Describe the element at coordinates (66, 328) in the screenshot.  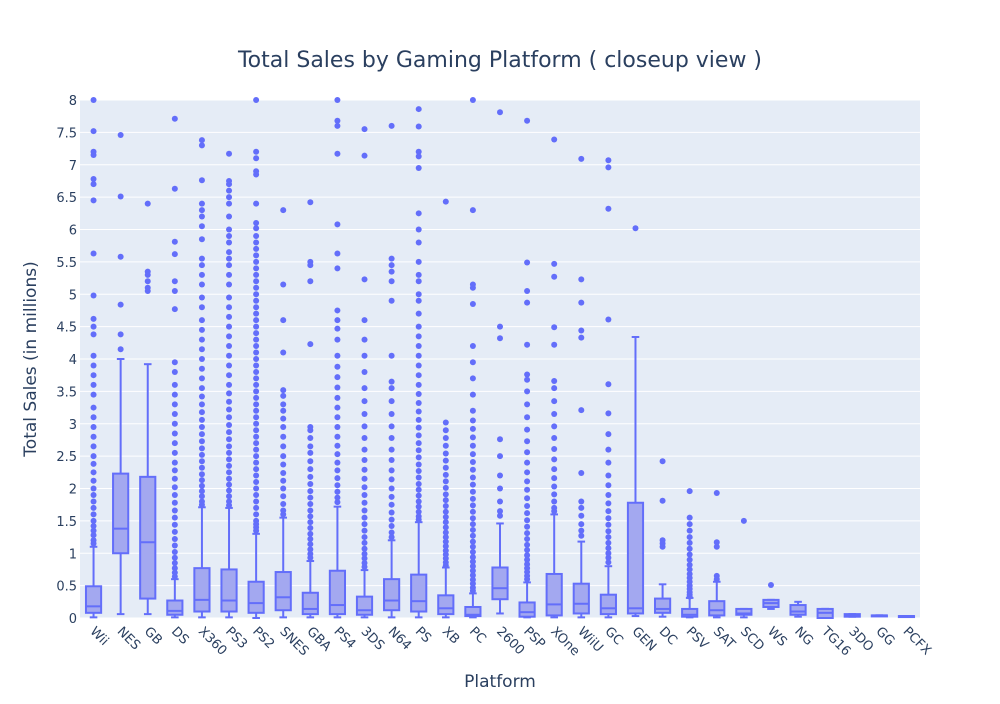
I see `y-tick-label: 4.5` at that location.